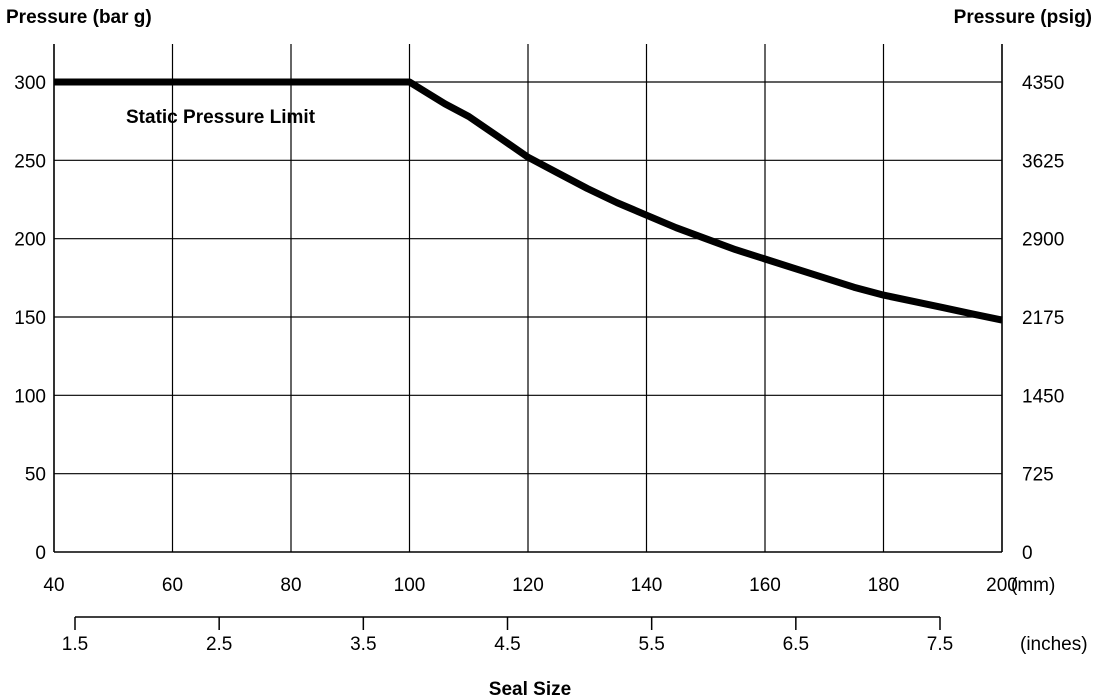 The image size is (1097, 700). What do you see at coordinates (765, 585) in the screenshot?
I see `x-tick-label: 160` at bounding box center [765, 585].